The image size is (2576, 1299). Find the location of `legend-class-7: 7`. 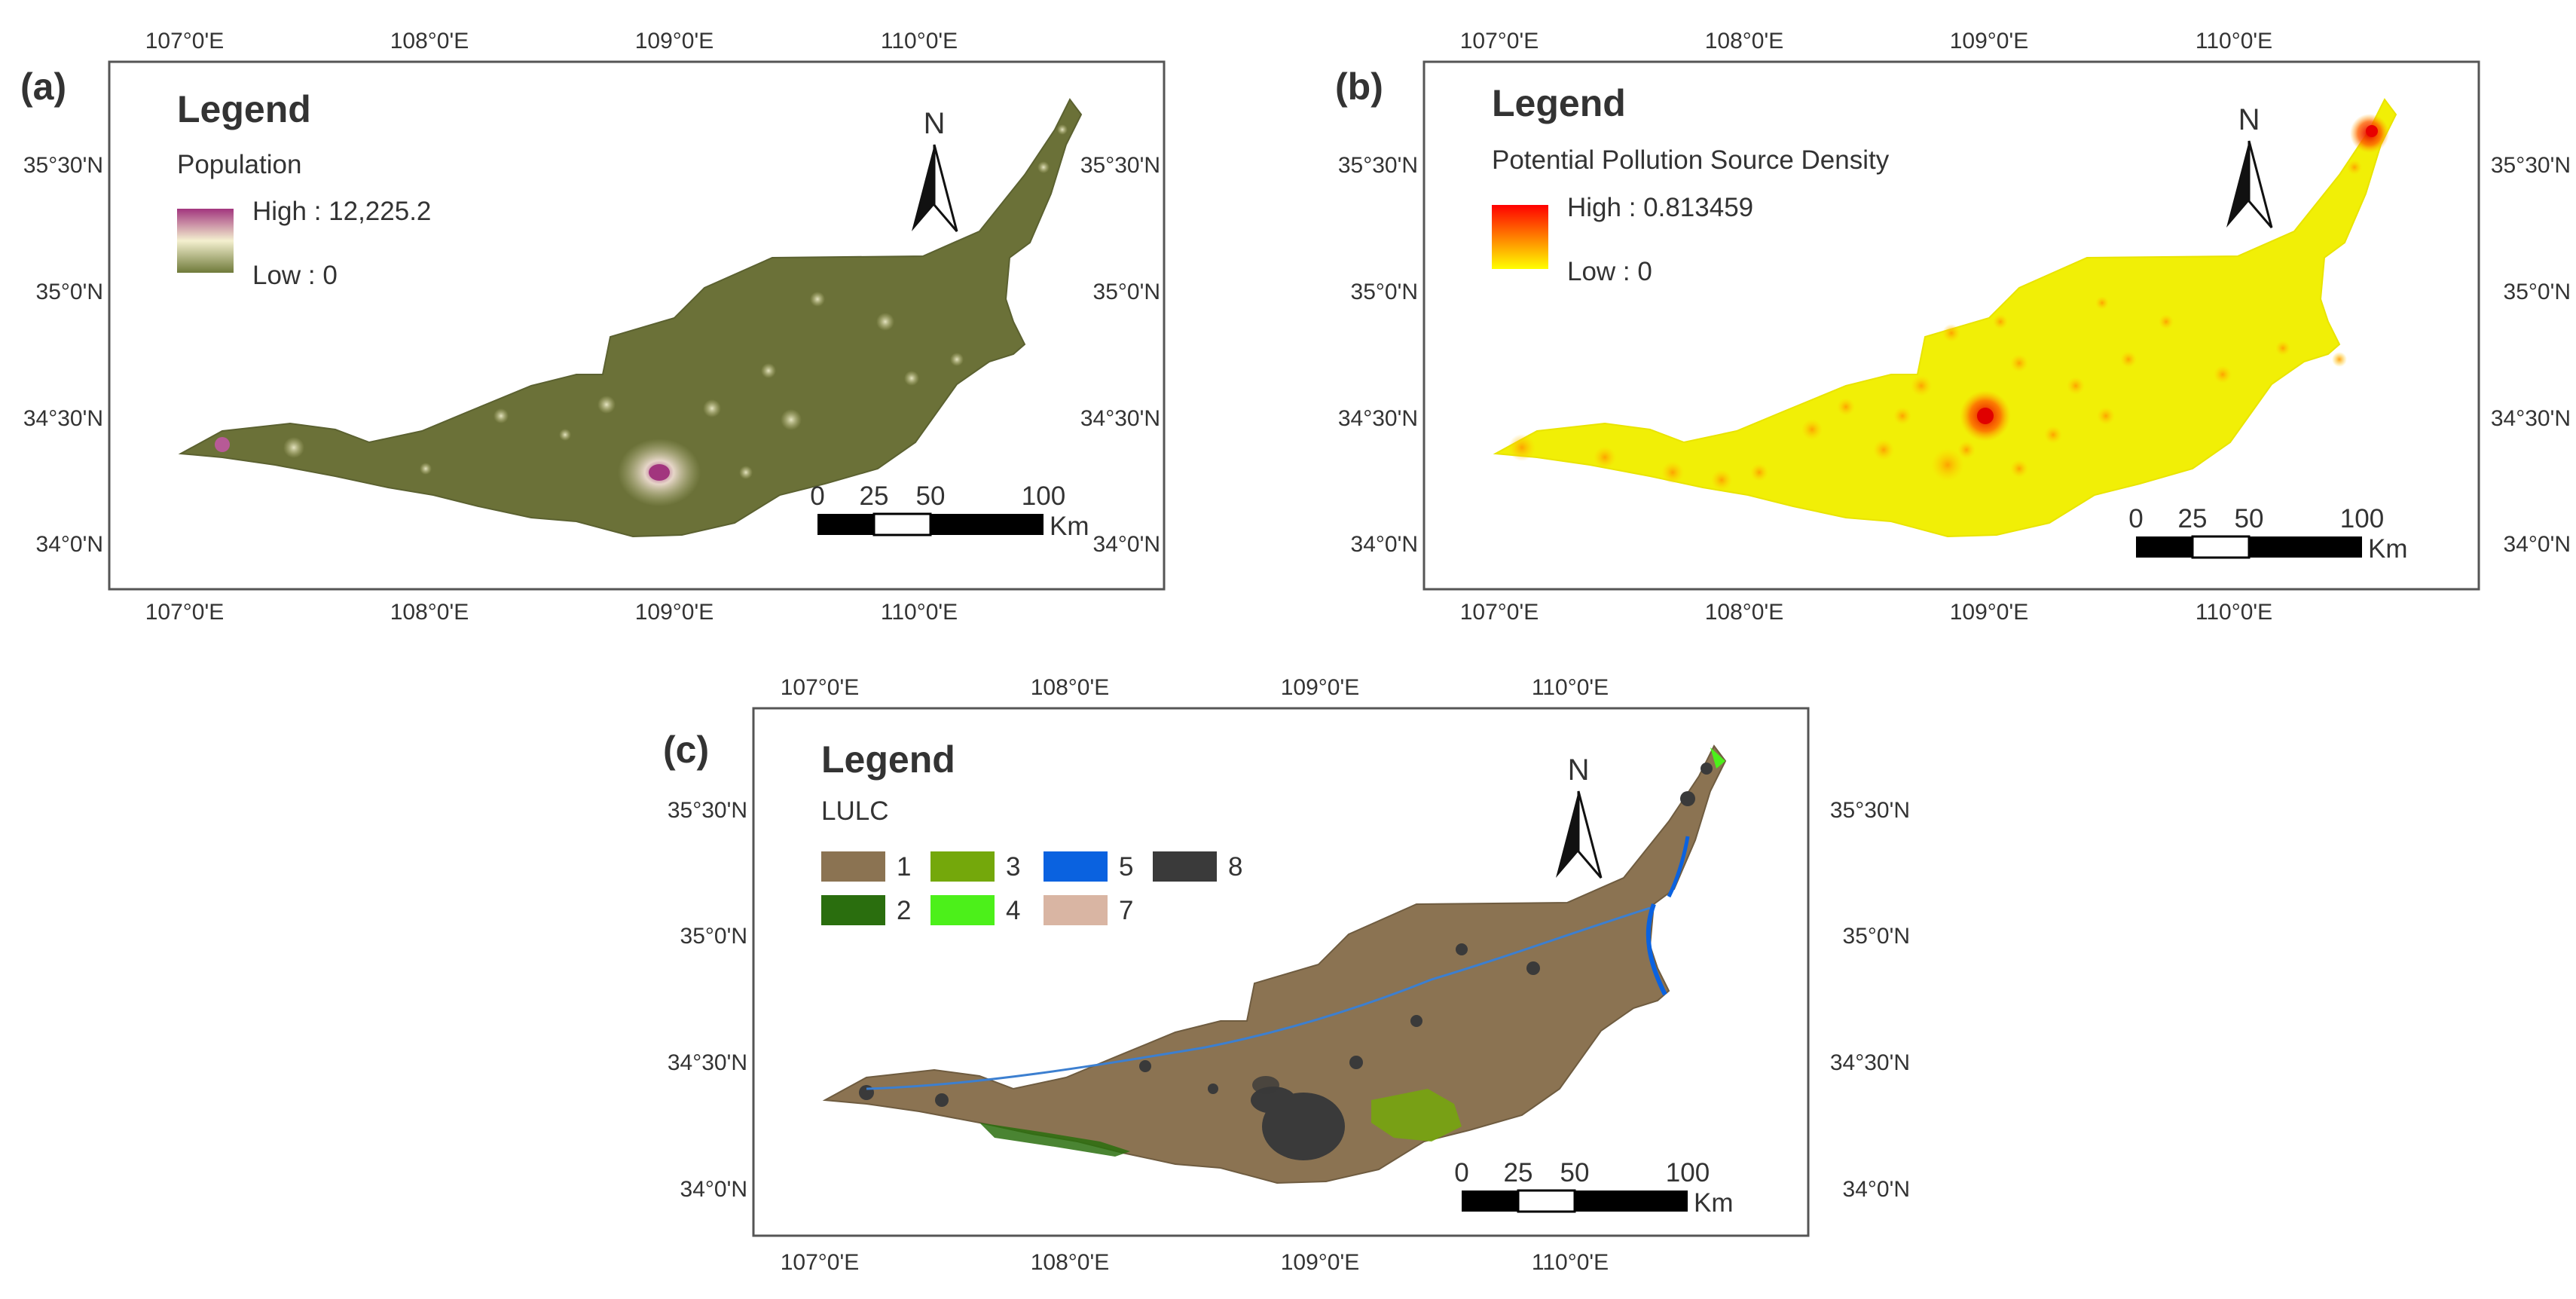

legend-class-7: 7 is located at coordinates (1088, 910).